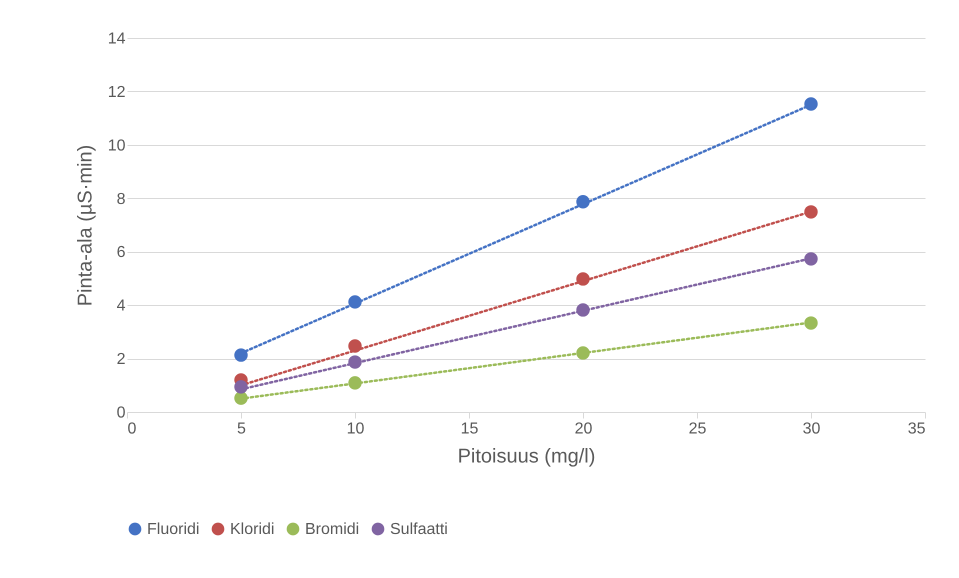  Describe the element at coordinates (917, 429) in the screenshot. I see `x-tick-label: 35` at that location.